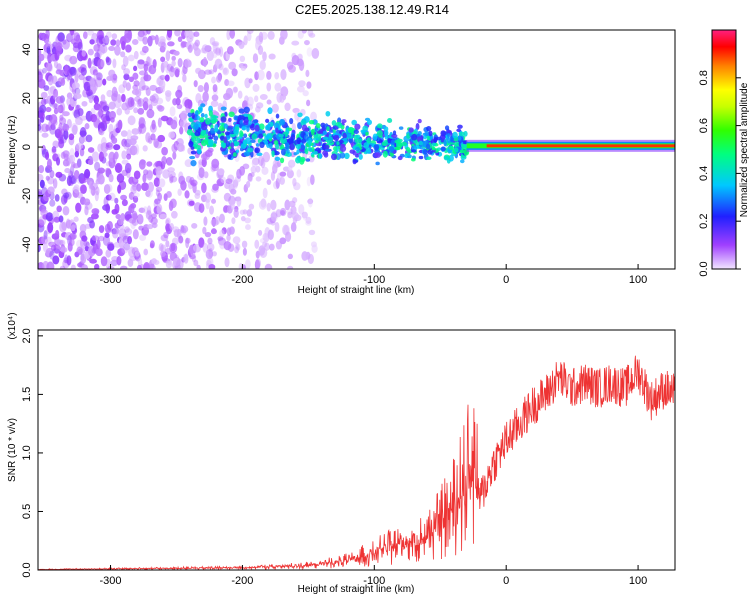 Image resolution: width=750 pixels, height=600 pixels. I want to click on y-tick-label: -40, so click(27, 245).